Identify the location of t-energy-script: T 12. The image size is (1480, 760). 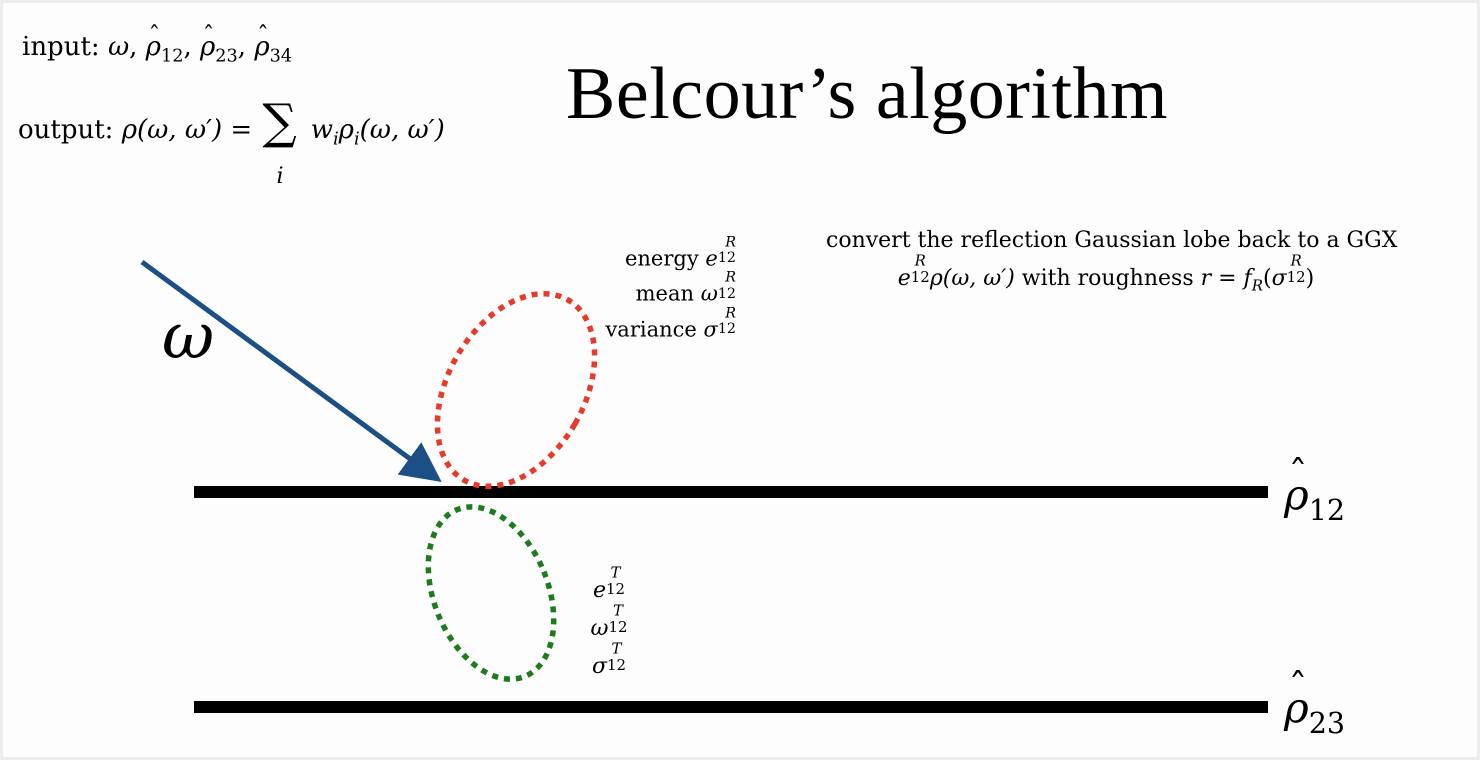
(616, 582).